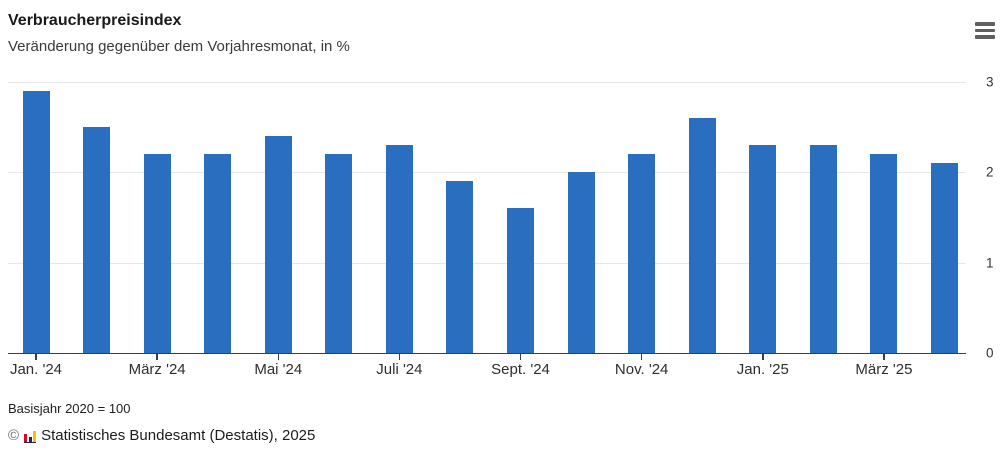 The width and height of the screenshot is (1000, 458). I want to click on y-axis-tick-label: 0, so click(990, 353).